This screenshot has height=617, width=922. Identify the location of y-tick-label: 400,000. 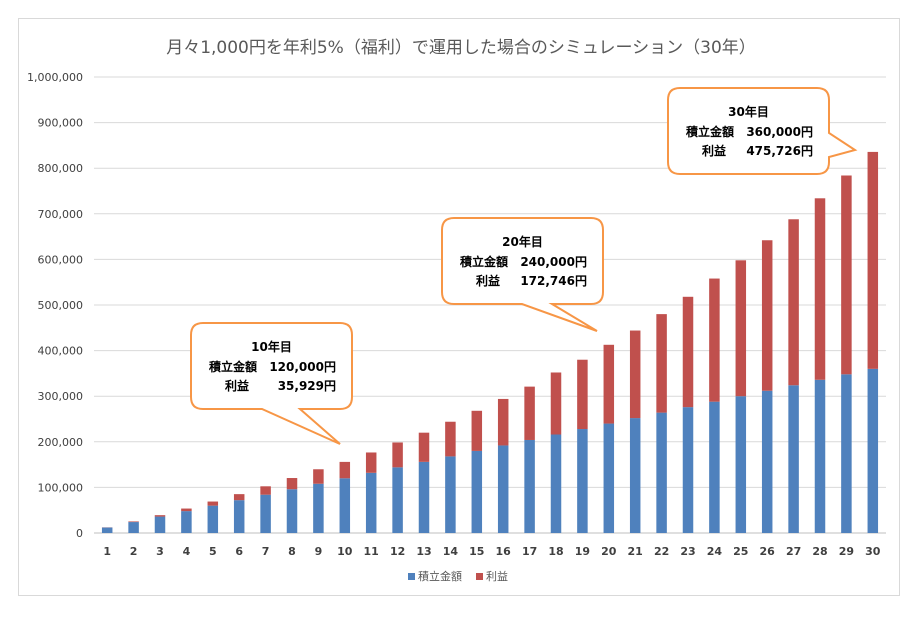
(61, 351).